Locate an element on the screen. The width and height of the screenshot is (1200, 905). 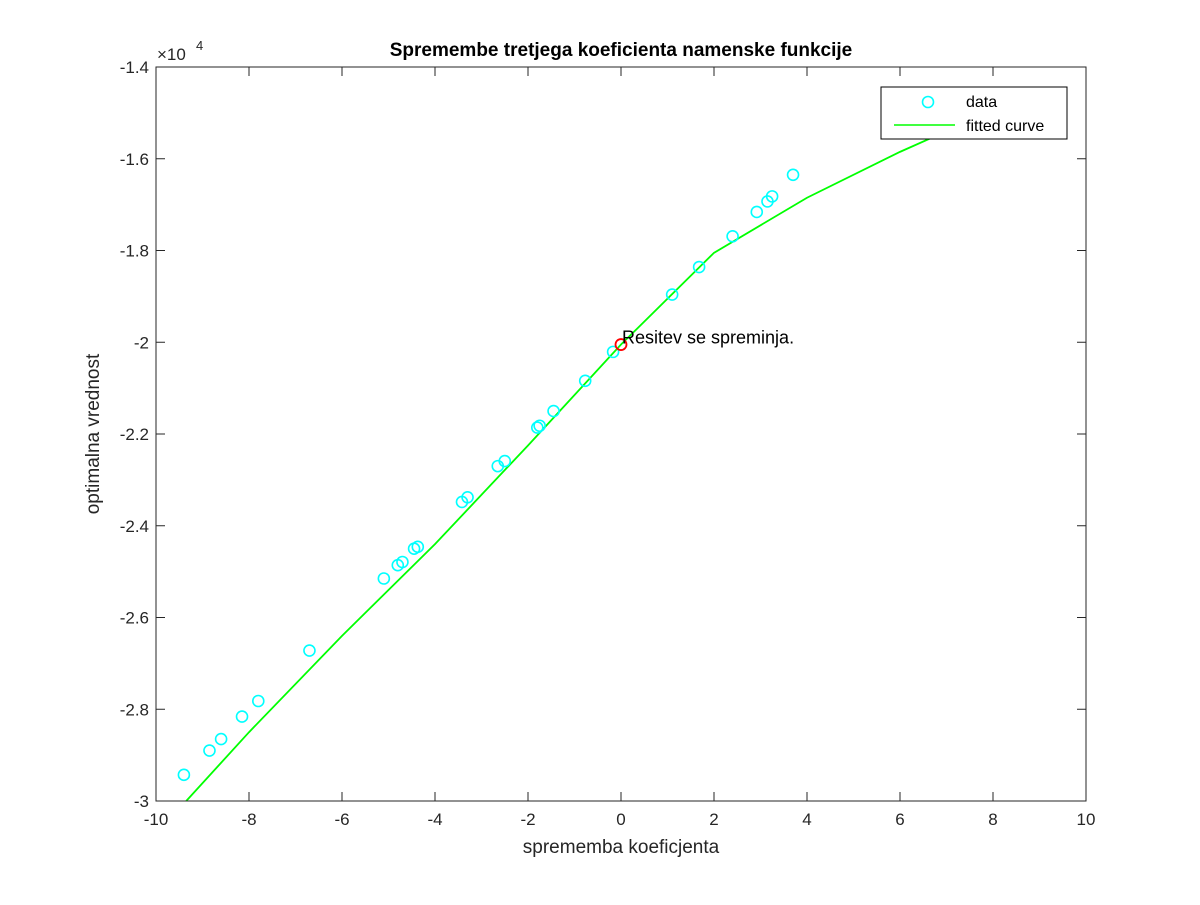
legend-label-data: data is located at coordinates (981, 102).